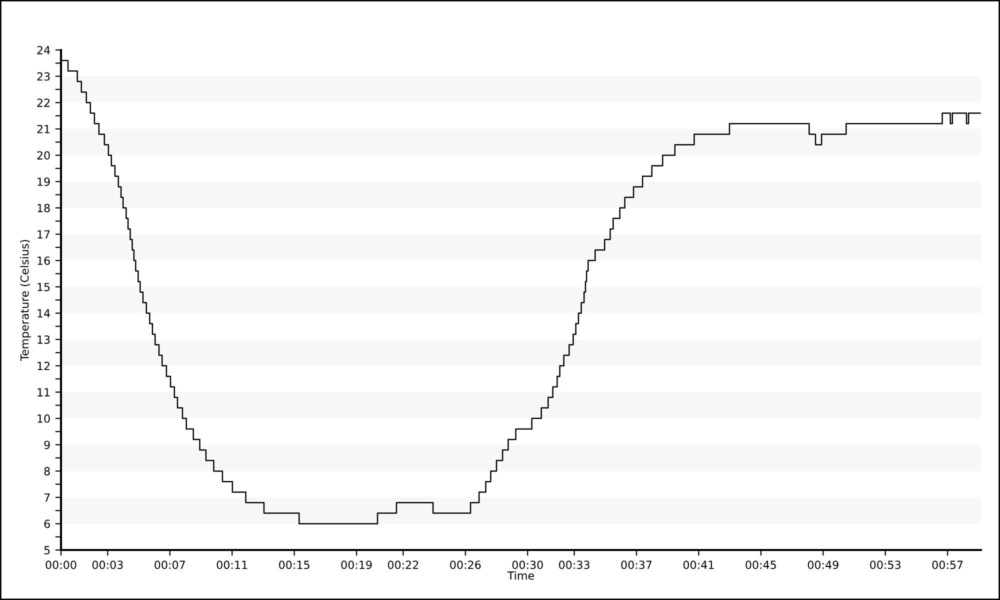  Describe the element at coordinates (25, 301) in the screenshot. I see `y-axis-title: Temperature (Celsius)` at that location.